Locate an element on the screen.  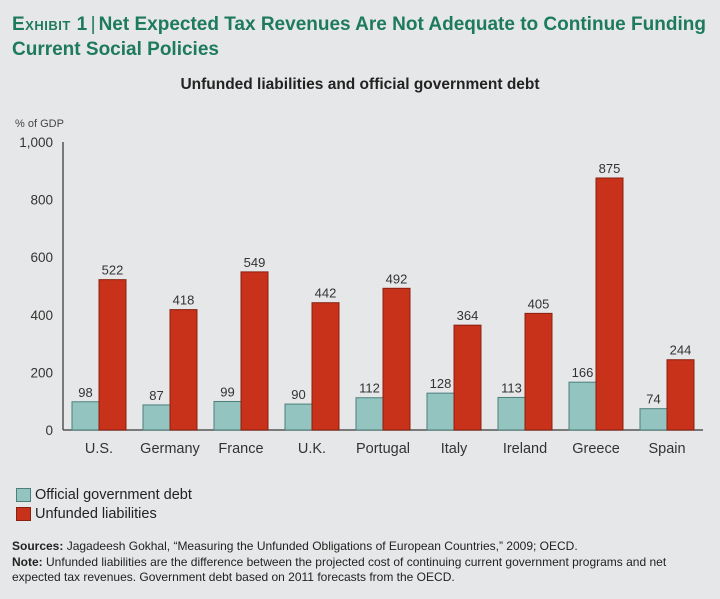
x-tick-label: Greece is located at coordinates (596, 449).